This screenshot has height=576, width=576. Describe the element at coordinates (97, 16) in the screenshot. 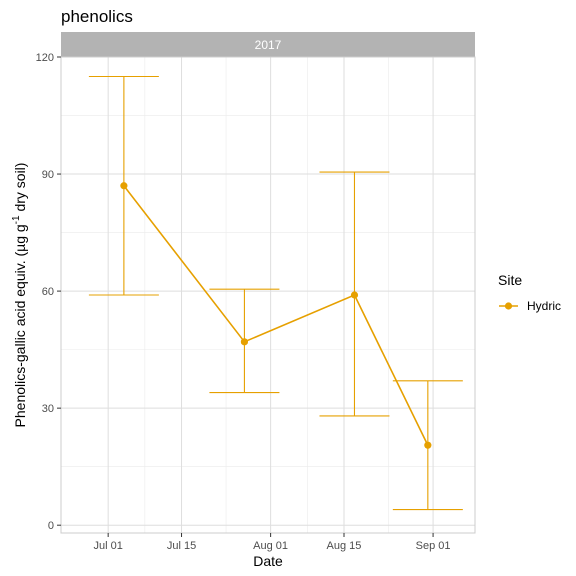

I see `chart-title: phenolics` at that location.